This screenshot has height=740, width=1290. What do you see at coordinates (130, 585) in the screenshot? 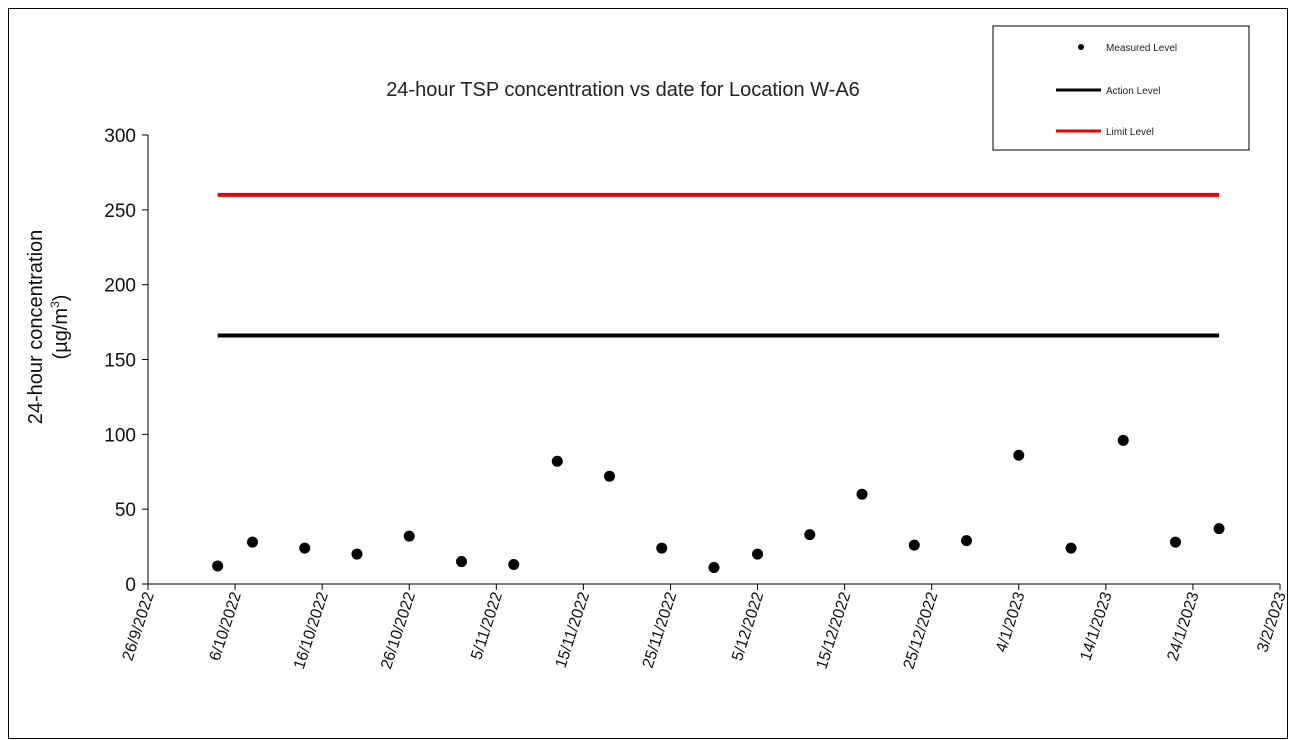
I see `y-tick-label: 0` at bounding box center [130, 585].